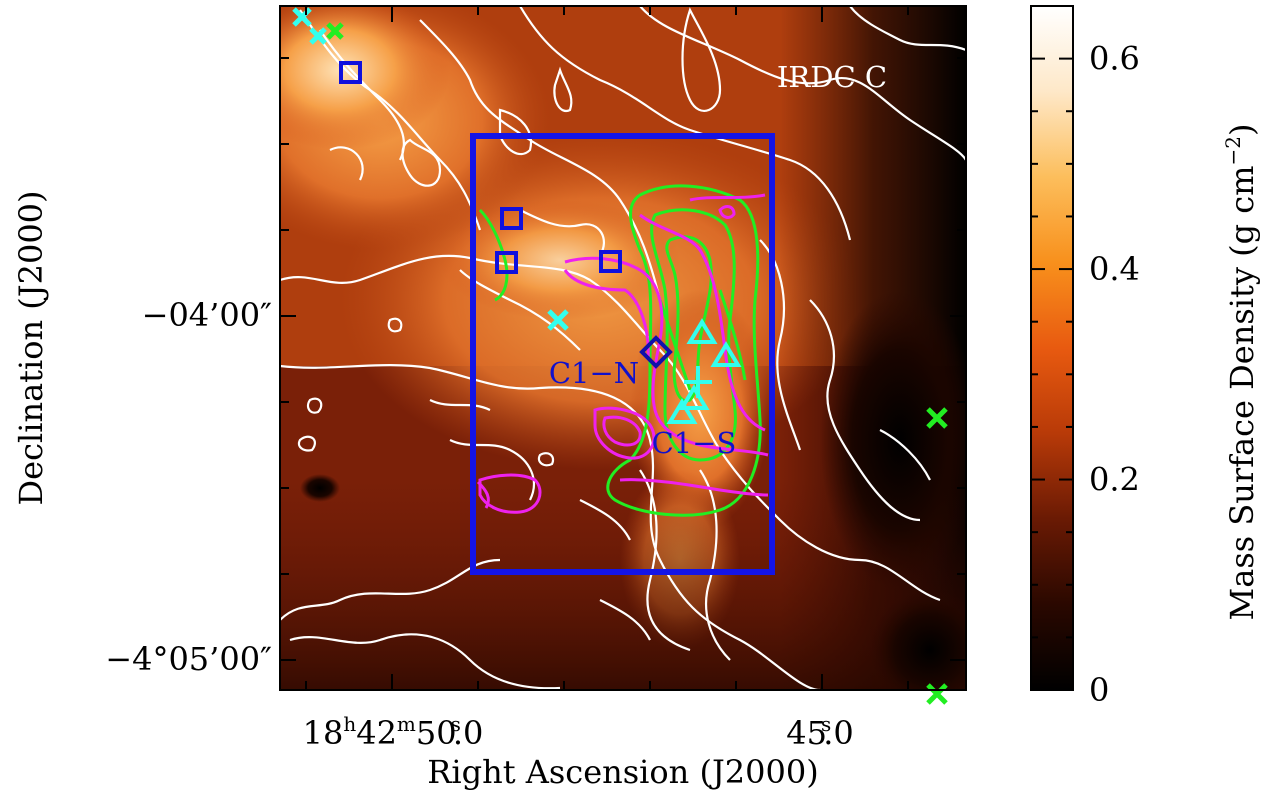 The width and height of the screenshot is (1273, 792). Describe the element at coordinates (31, 347) in the screenshot. I see `y-axis-label: Declination (J2000)` at that location.